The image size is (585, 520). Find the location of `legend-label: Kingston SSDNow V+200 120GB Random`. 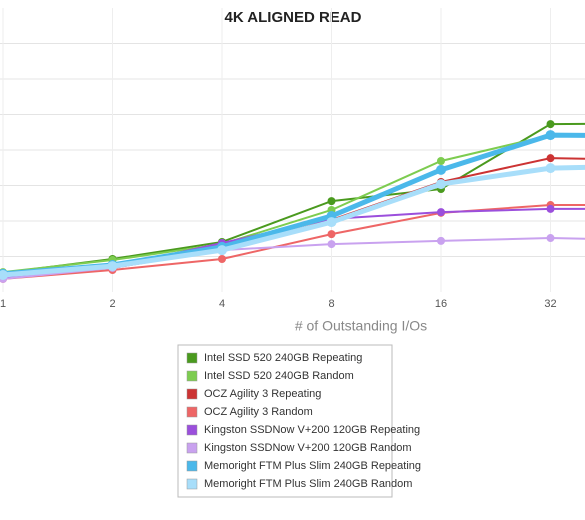

legend-label: Kingston SSDNow V+200 120GB Random is located at coordinates (308, 448).